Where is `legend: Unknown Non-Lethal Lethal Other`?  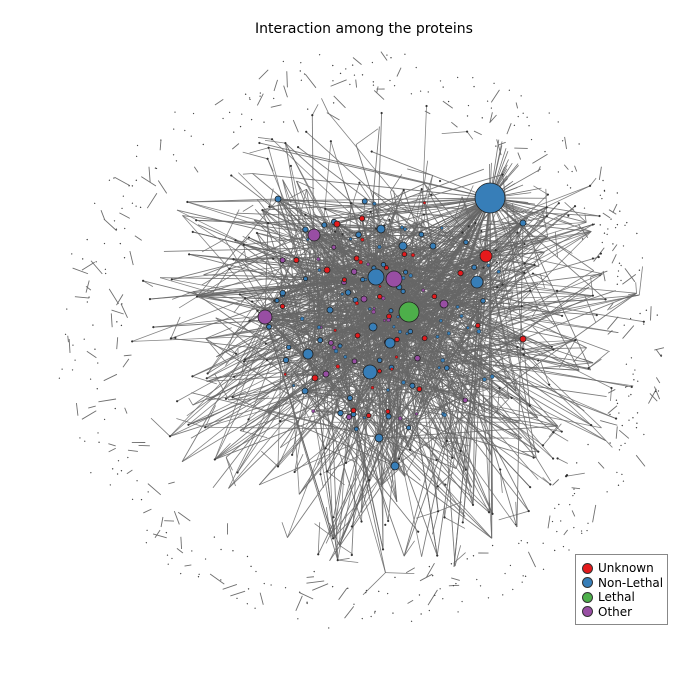
legend: Unknown Non-Lethal Lethal Other is located at coordinates (621, 589).